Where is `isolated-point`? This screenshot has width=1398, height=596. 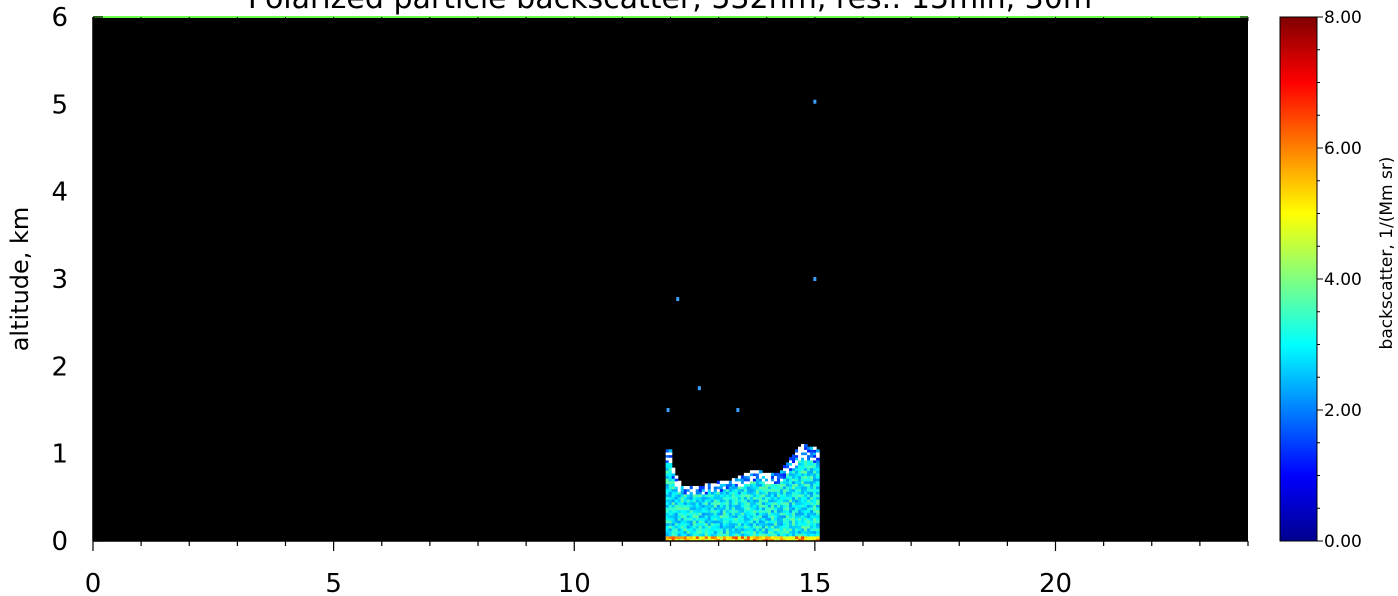
isolated-point is located at coordinates (678, 299).